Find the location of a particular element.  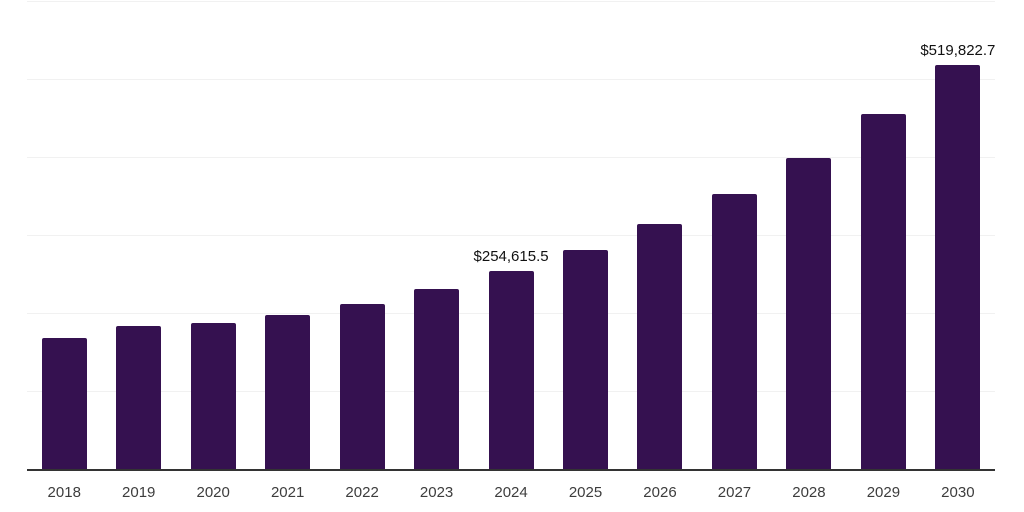

x-tick-2025: 2025 is located at coordinates (585, 492).